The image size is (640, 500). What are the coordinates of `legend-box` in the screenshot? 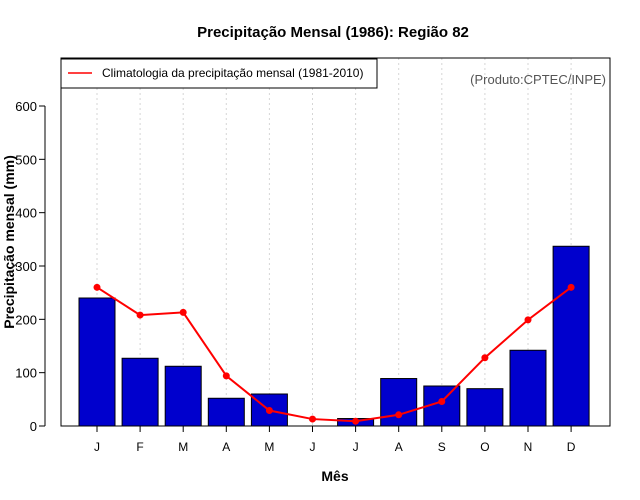 It's located at (219, 73).